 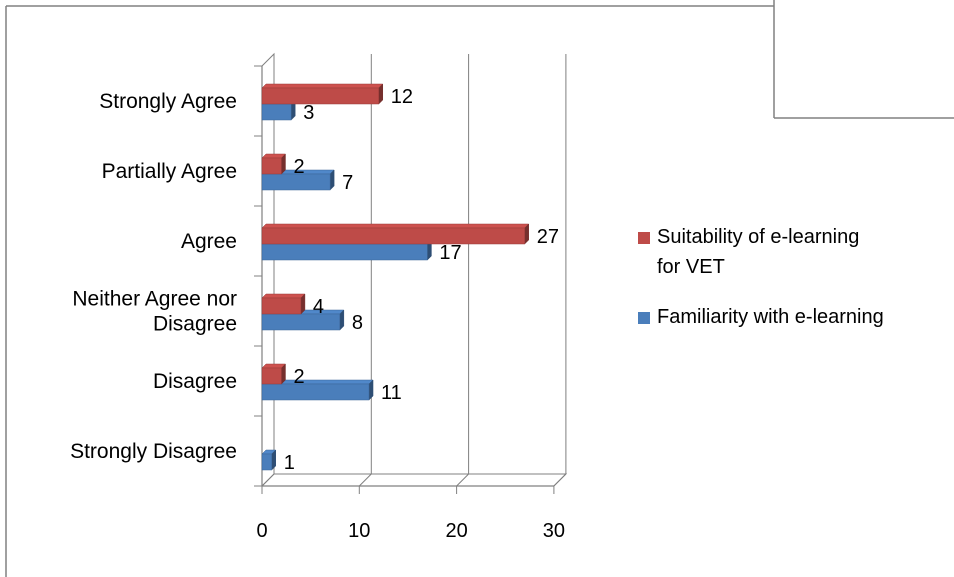 What do you see at coordinates (308, 113) in the screenshot?
I see `data-label: 3` at bounding box center [308, 113].